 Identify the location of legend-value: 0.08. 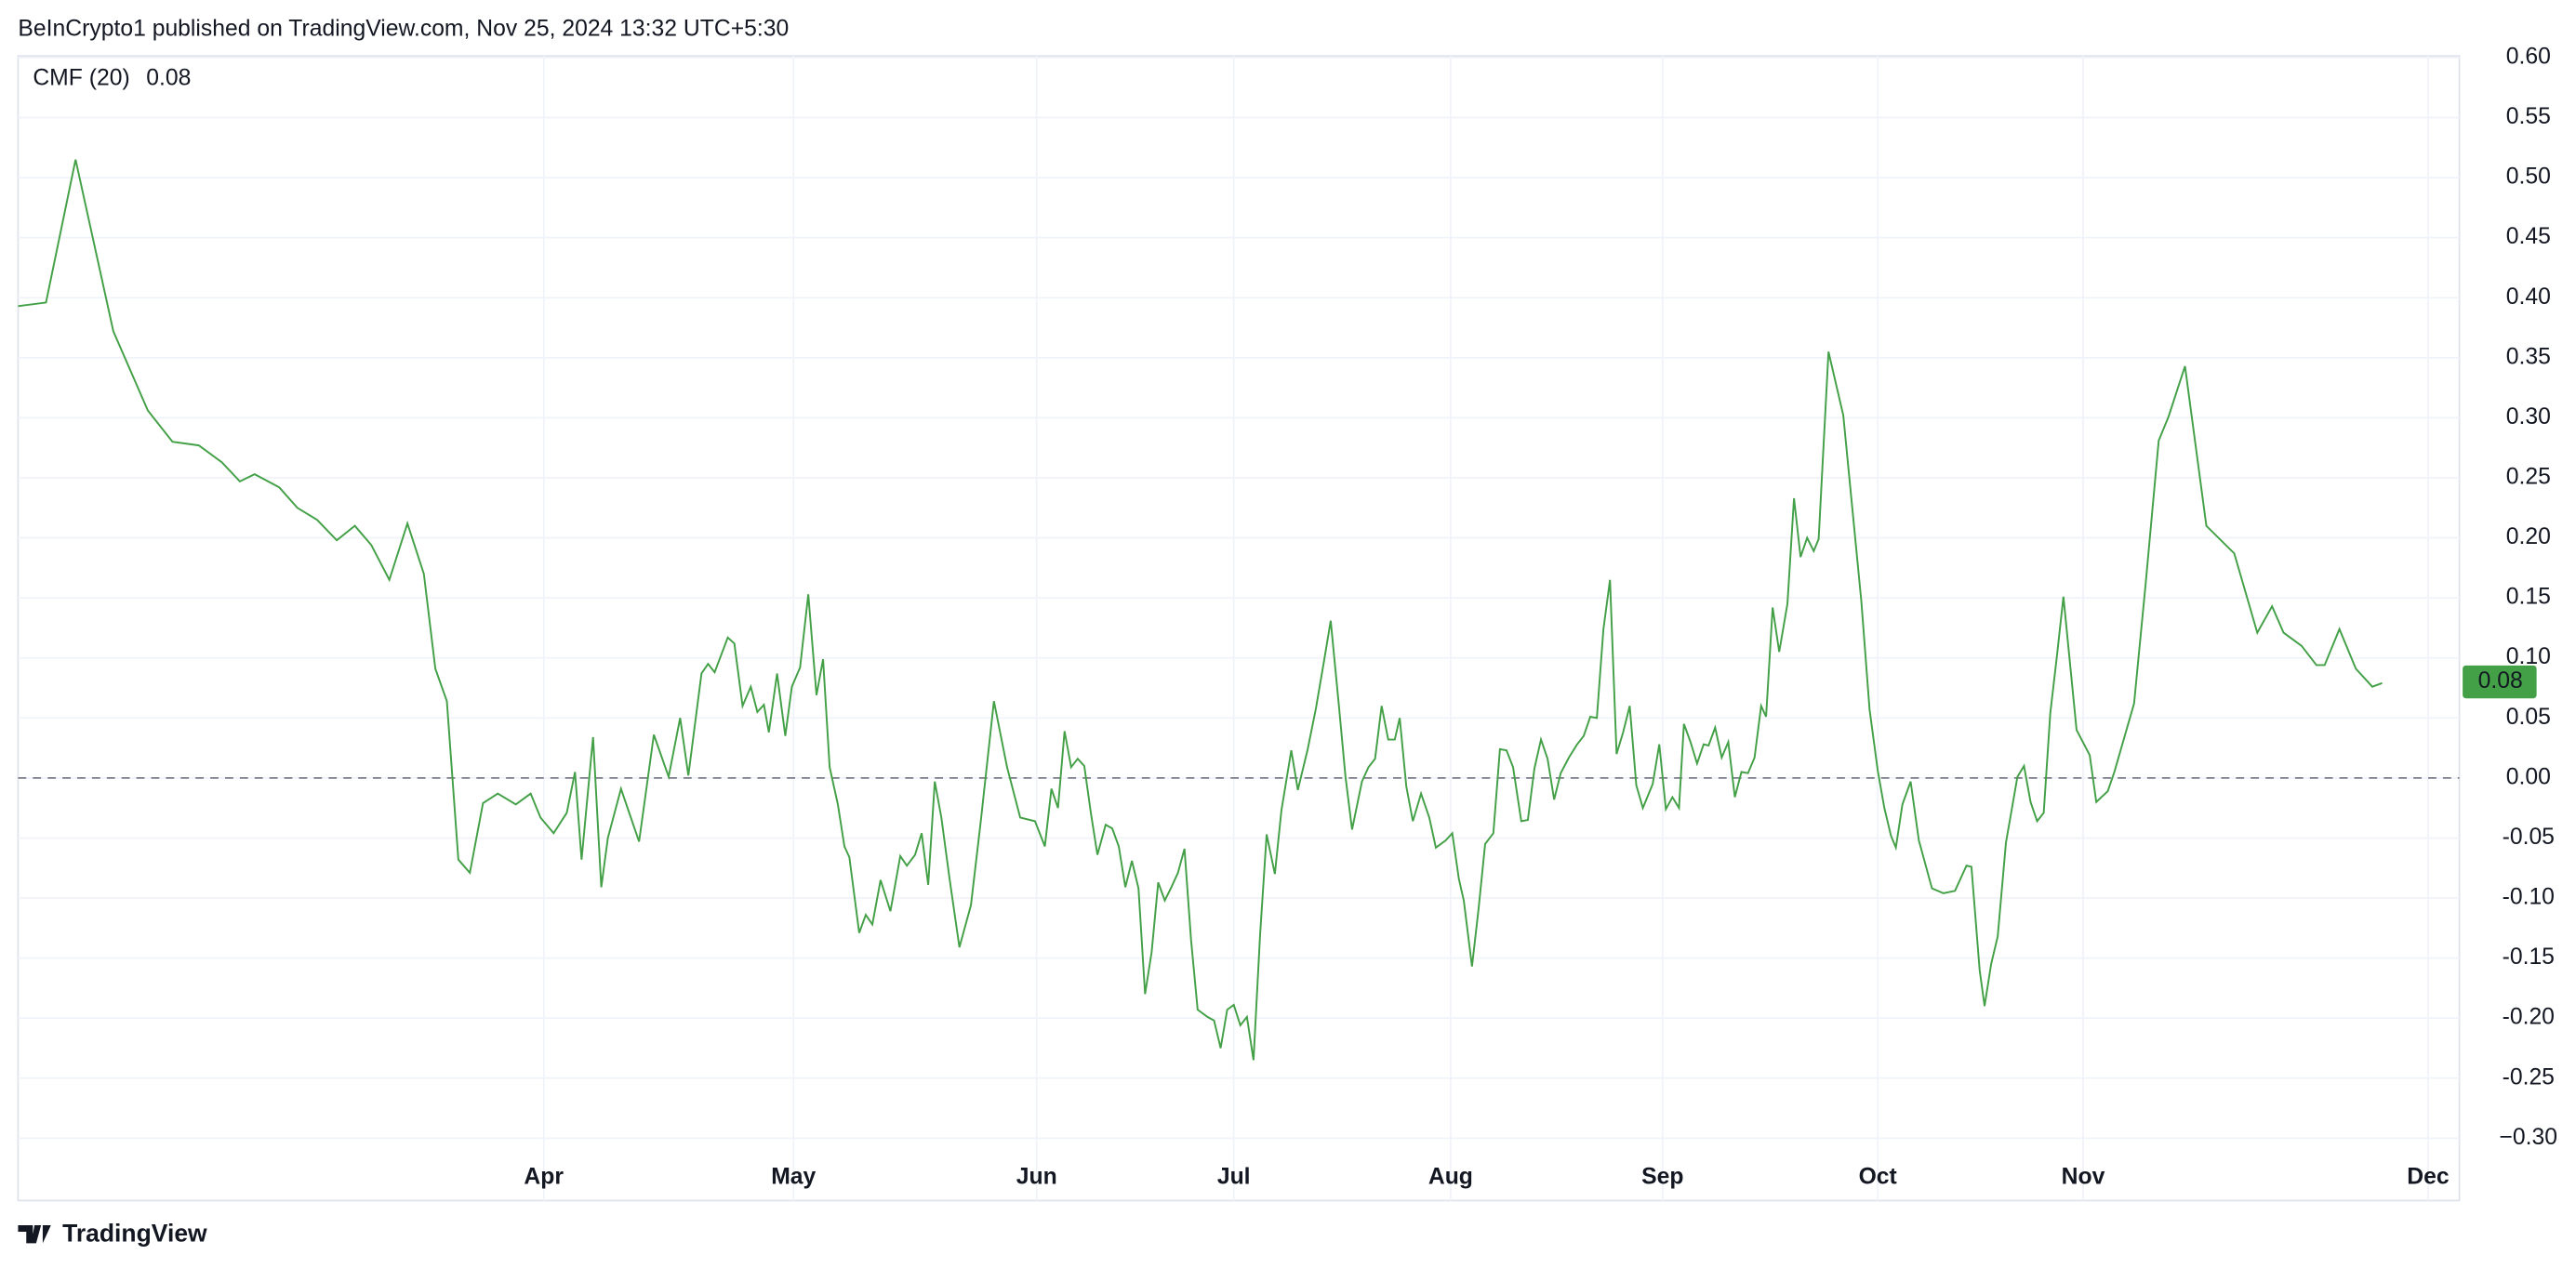
(168, 77).